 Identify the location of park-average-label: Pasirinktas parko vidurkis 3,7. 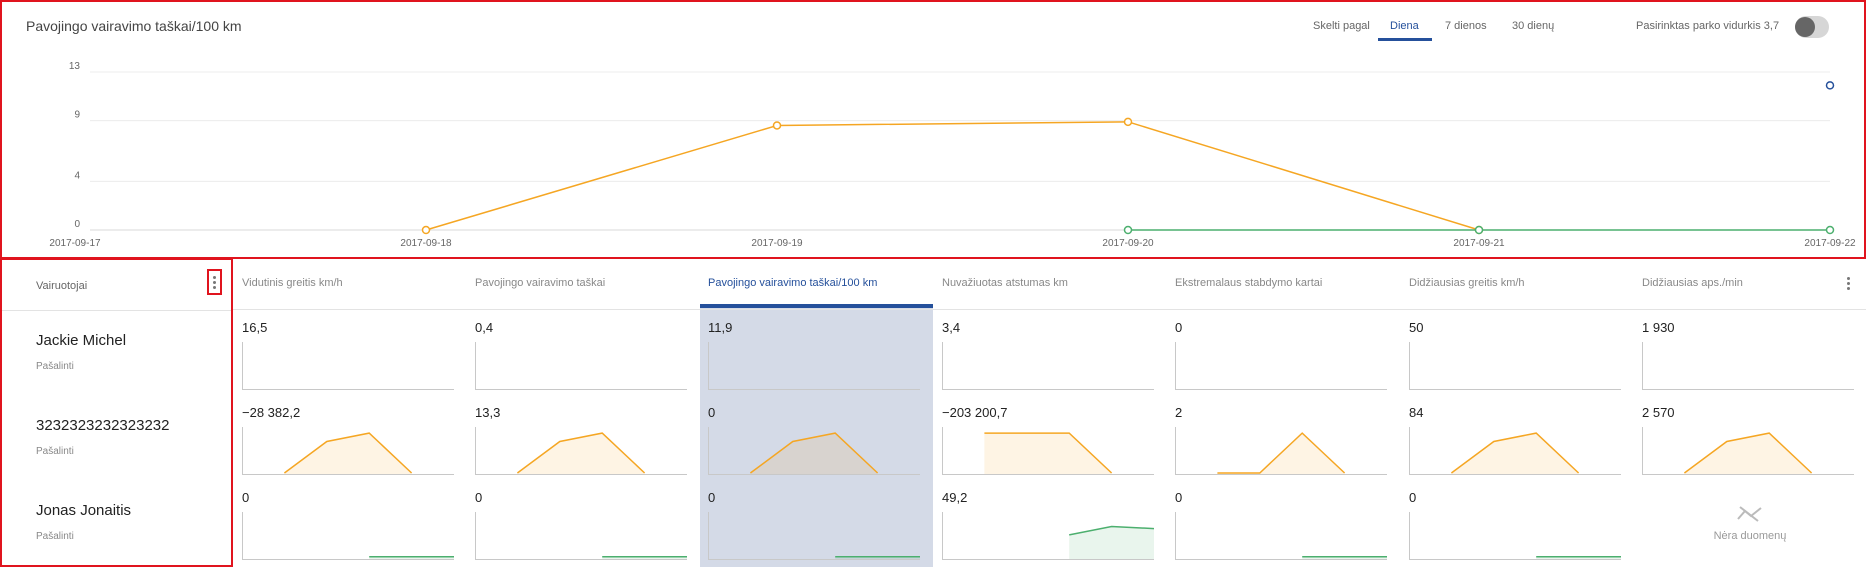
(1708, 26).